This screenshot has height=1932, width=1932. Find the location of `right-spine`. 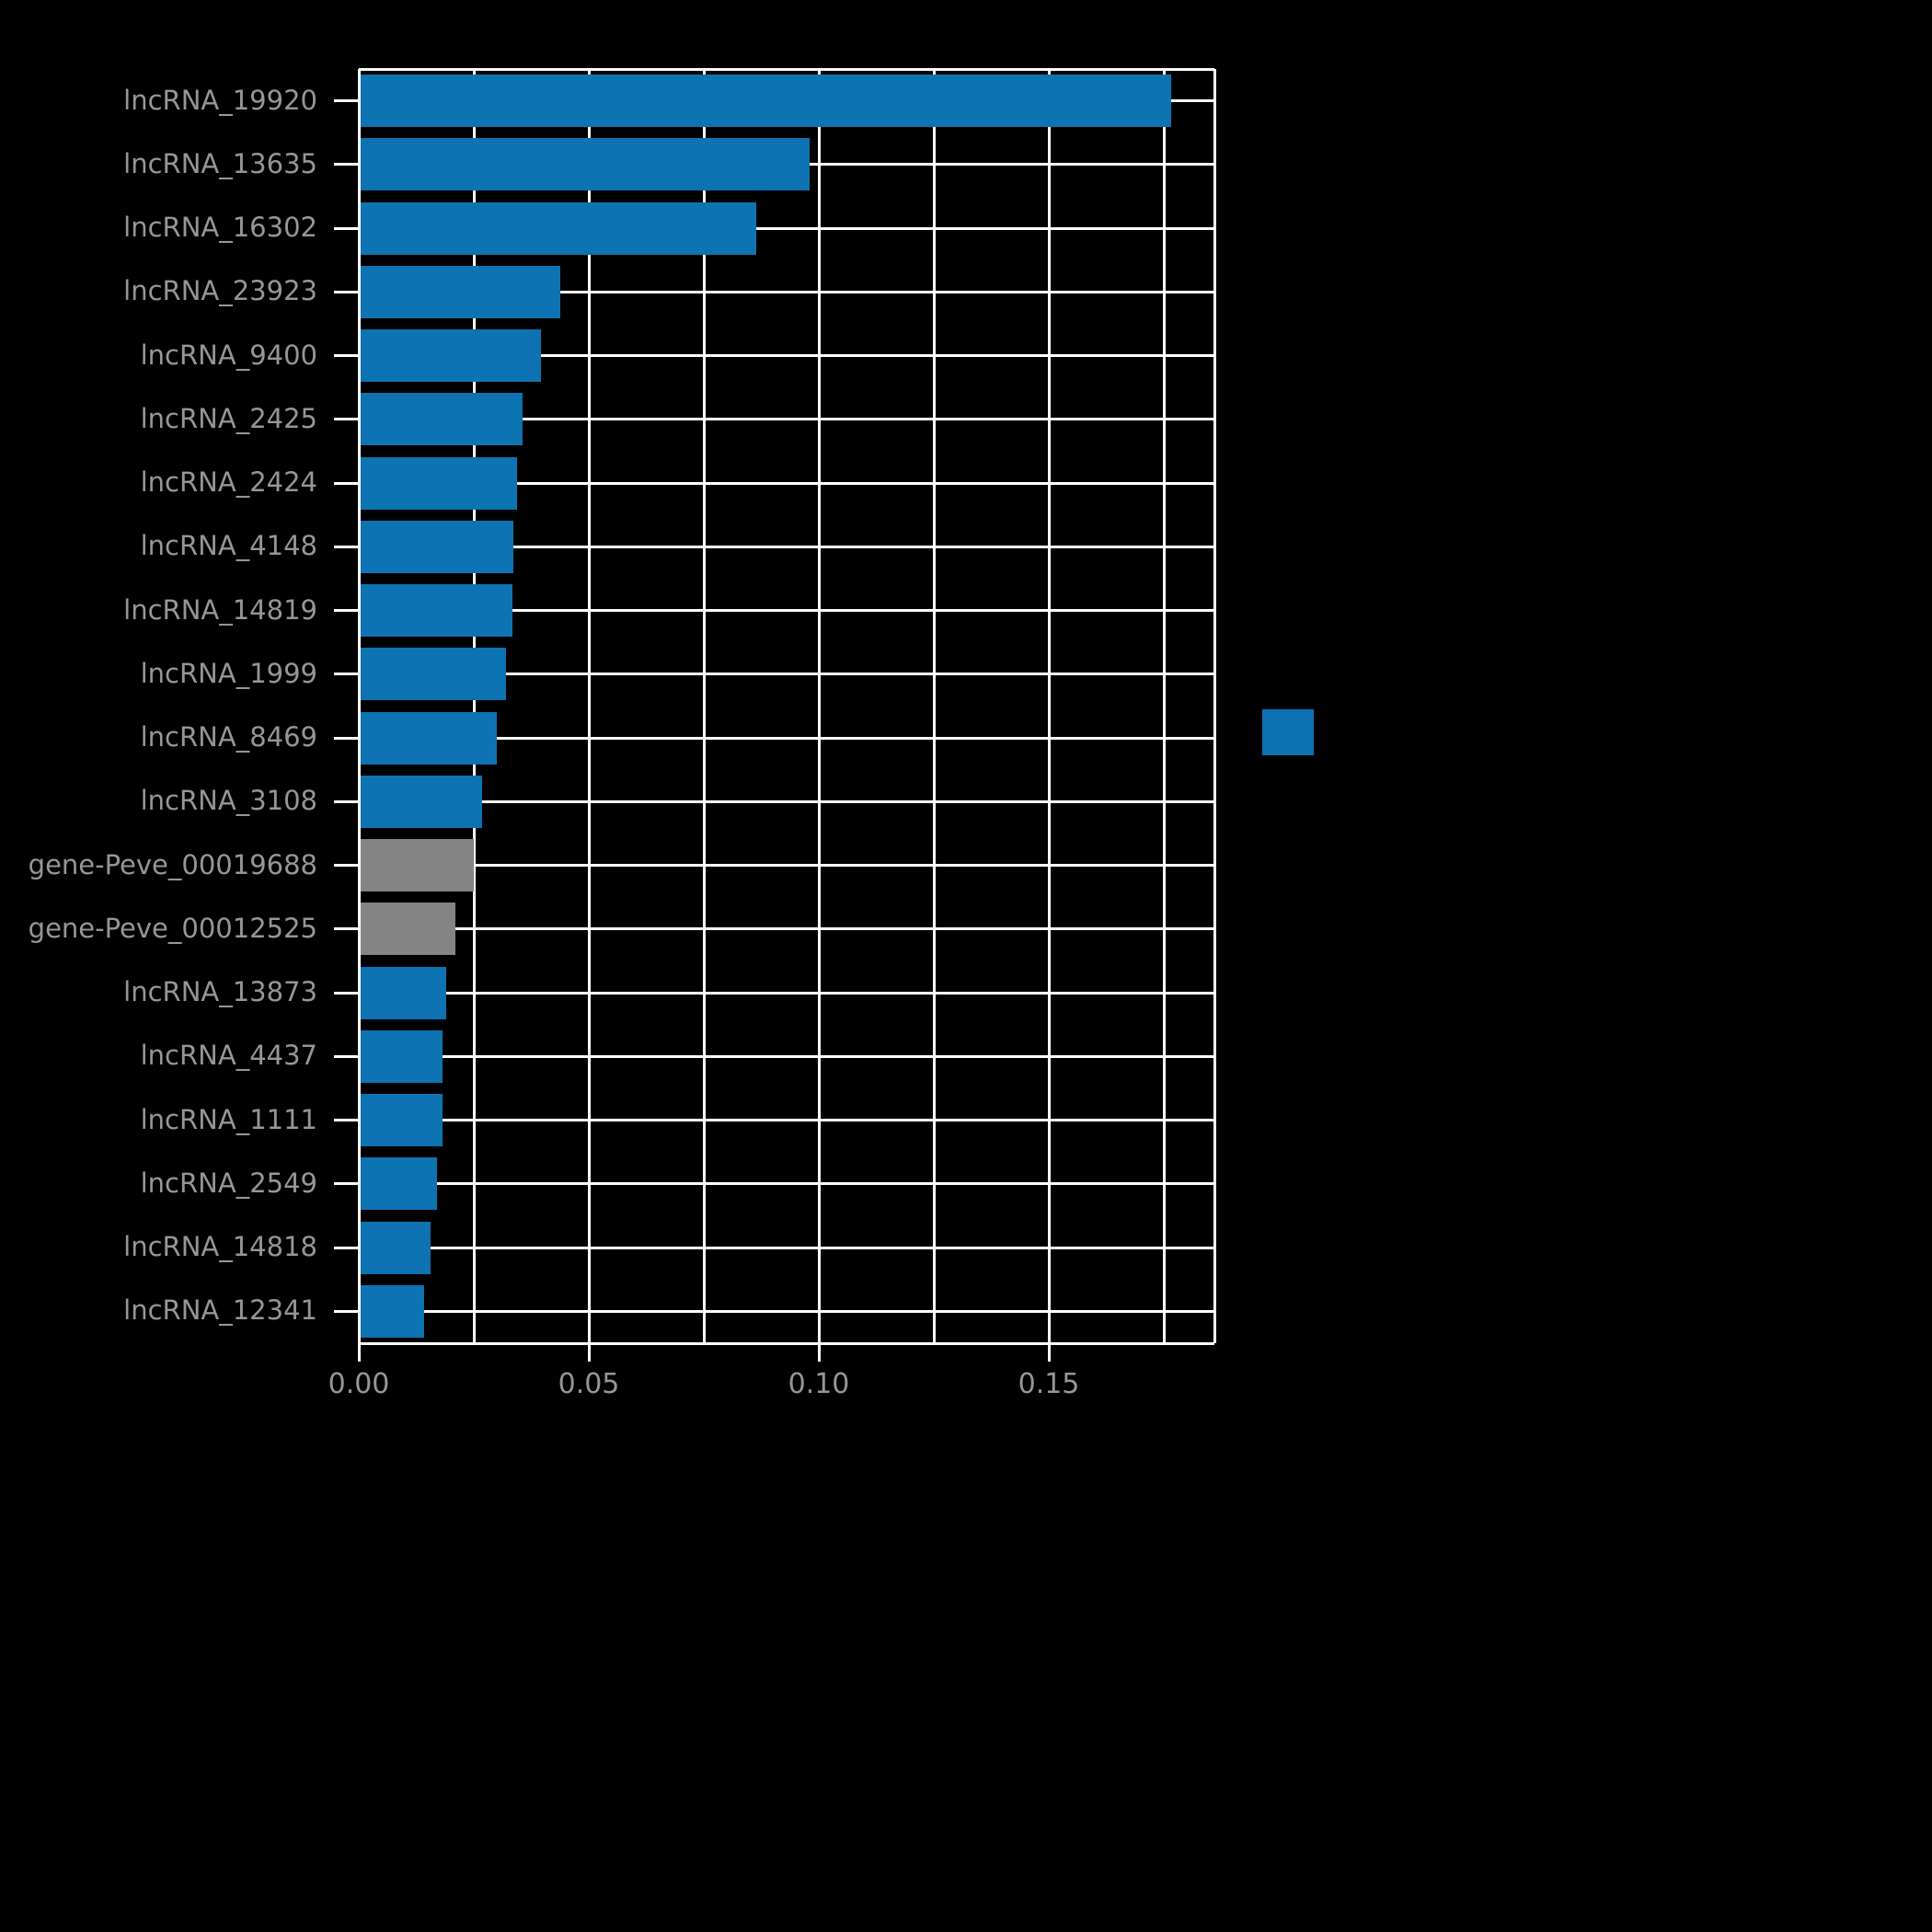

right-spine is located at coordinates (1214, 706).